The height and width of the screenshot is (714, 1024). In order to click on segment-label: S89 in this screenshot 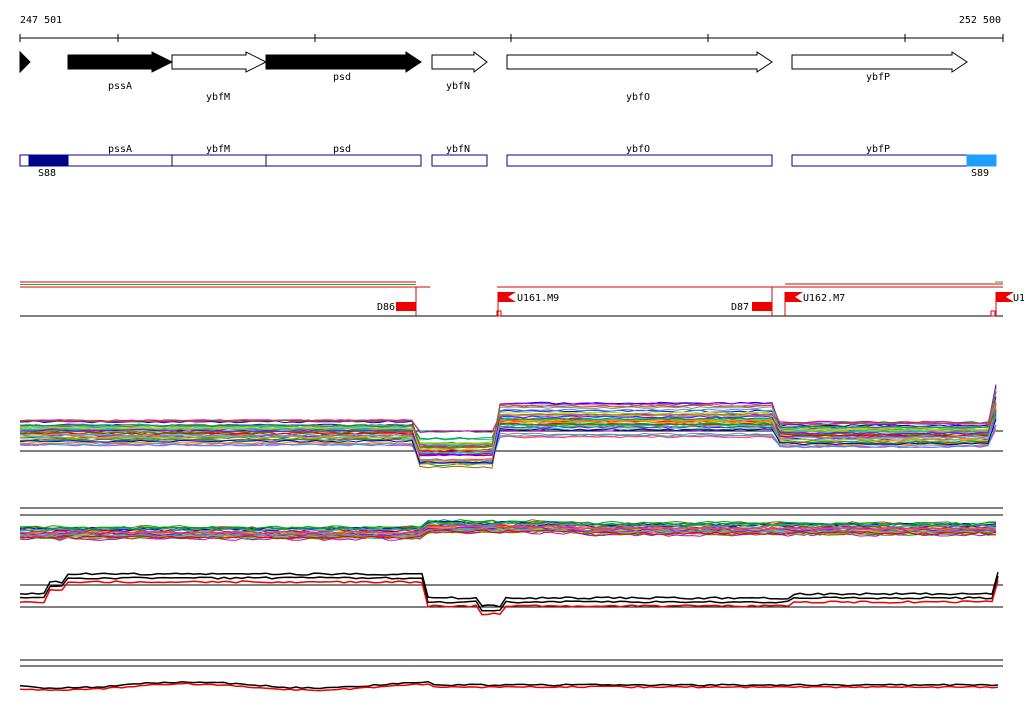, I will do `click(980, 173)`.